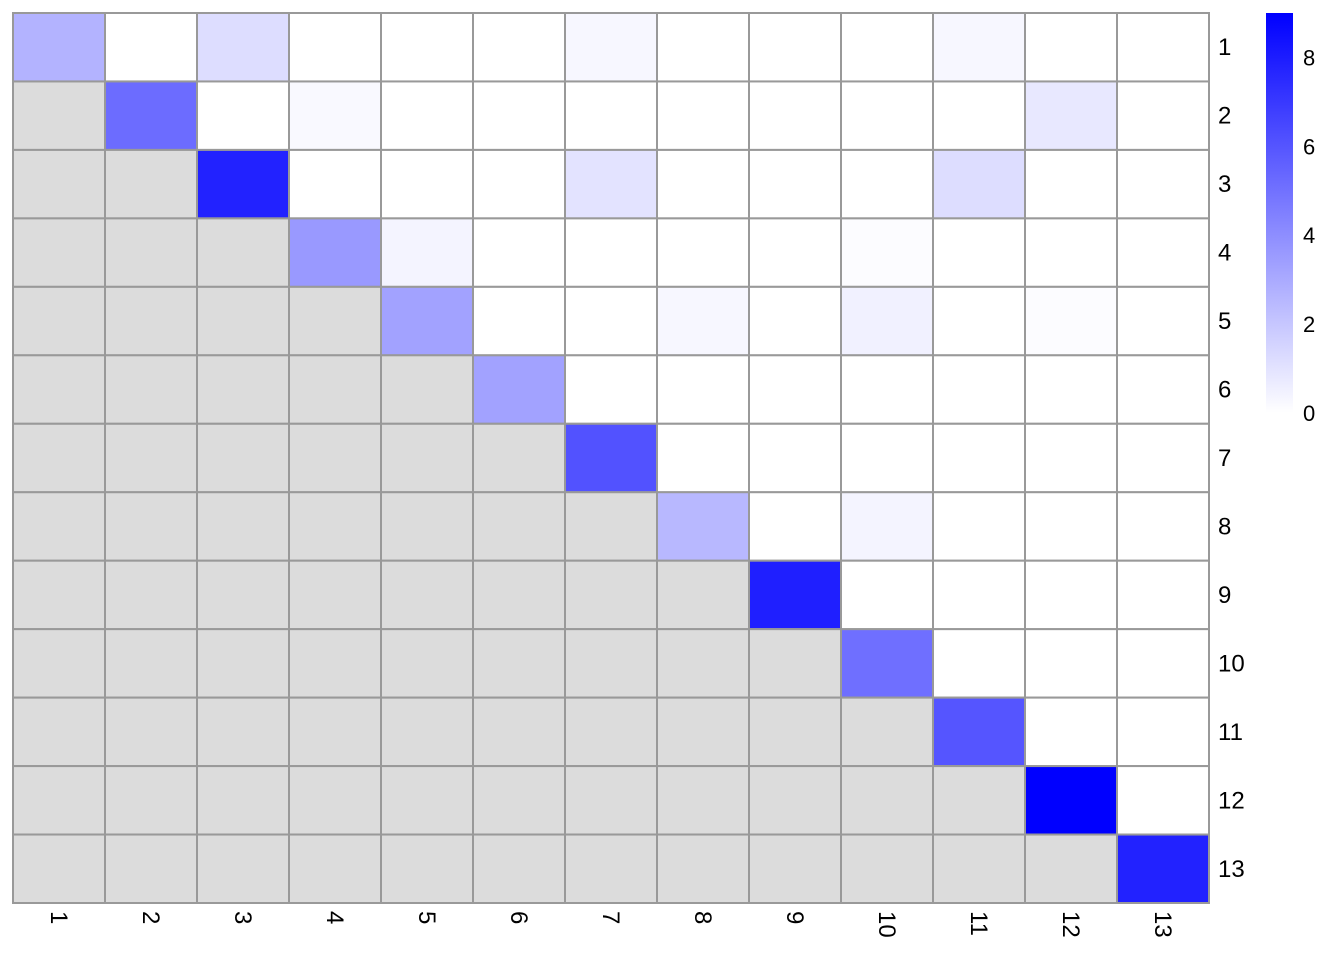  What do you see at coordinates (610, 924) in the screenshot?
I see `column-labels: 1 2 3 4 5 6 7 8 9 10 11 12 13` at bounding box center [610, 924].